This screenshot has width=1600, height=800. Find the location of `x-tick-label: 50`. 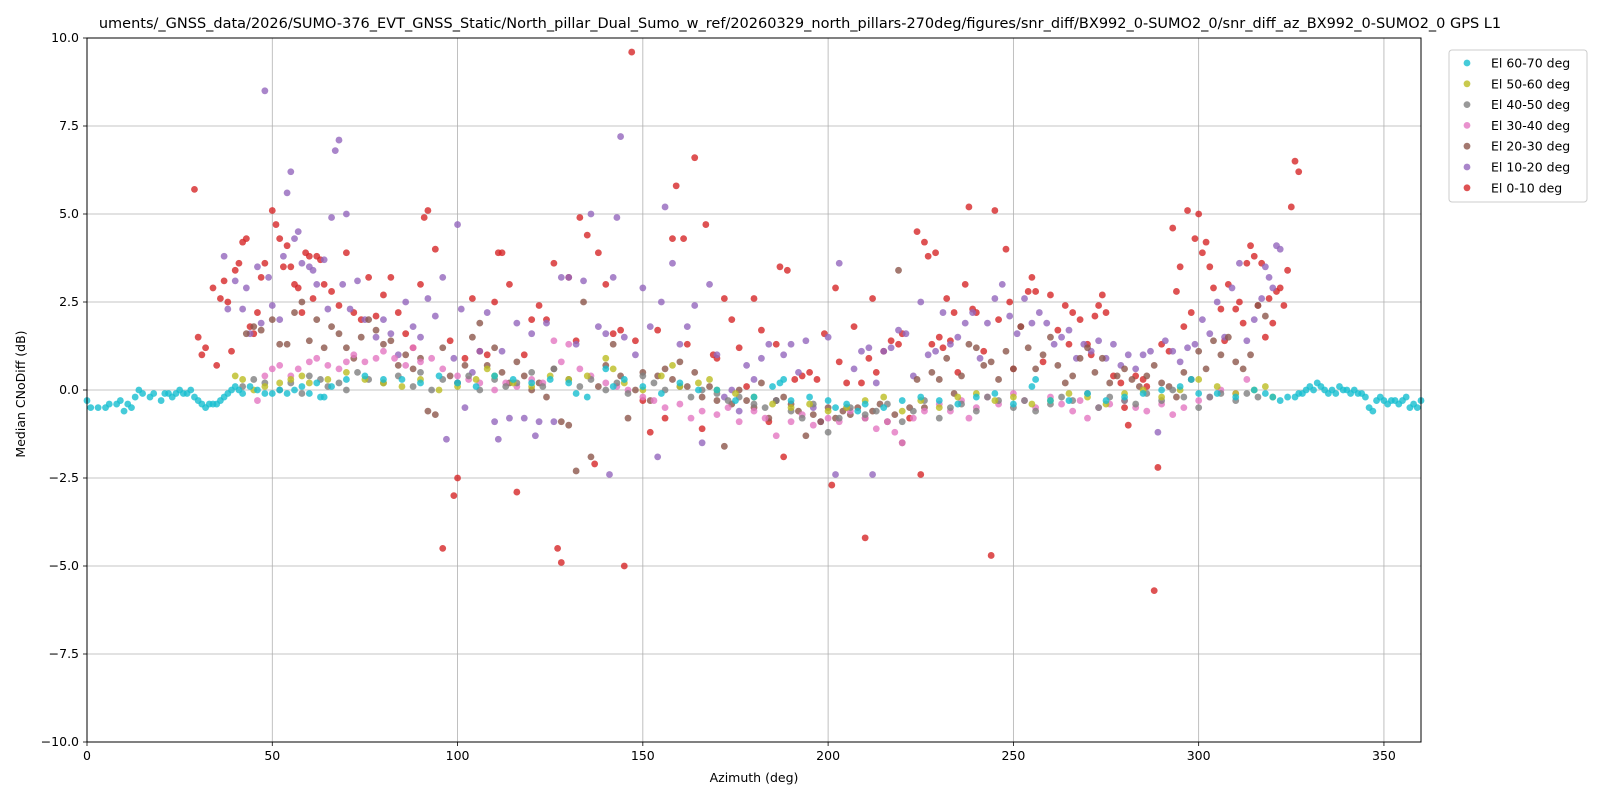

x-tick-label: 50 is located at coordinates (272, 755).